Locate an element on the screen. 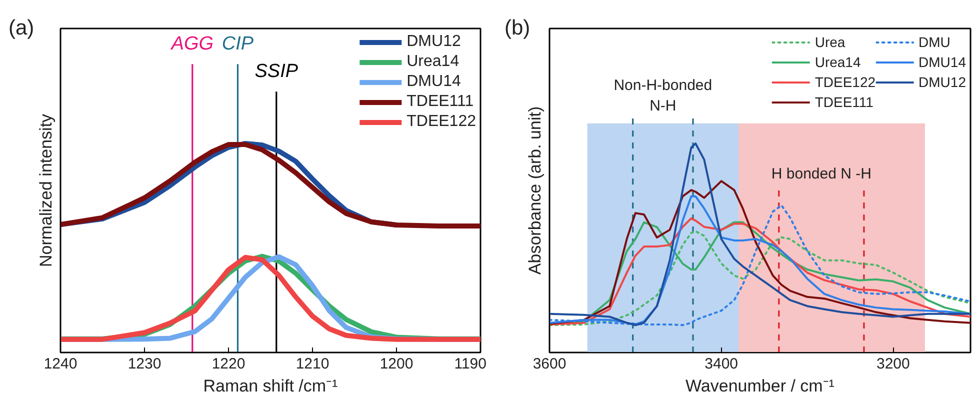 This screenshot has width=972, height=408. ref-line-label: Non-H-bonded N-H is located at coordinates (663, 95).